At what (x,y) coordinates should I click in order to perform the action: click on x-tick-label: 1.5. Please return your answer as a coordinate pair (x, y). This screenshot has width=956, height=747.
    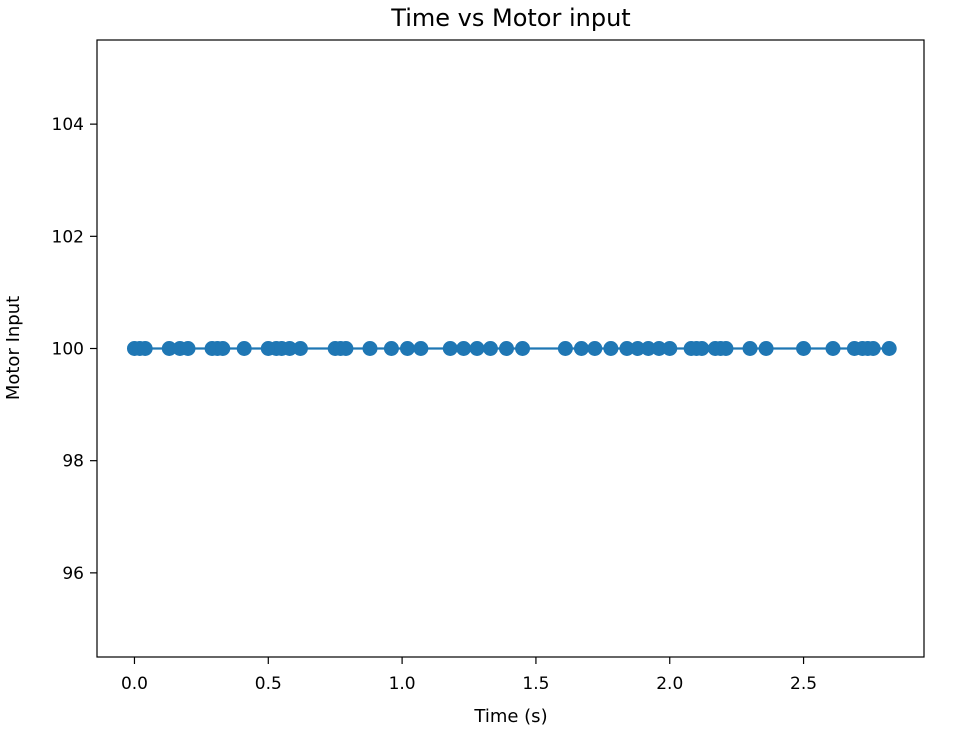
    Looking at the image, I should click on (535, 684).